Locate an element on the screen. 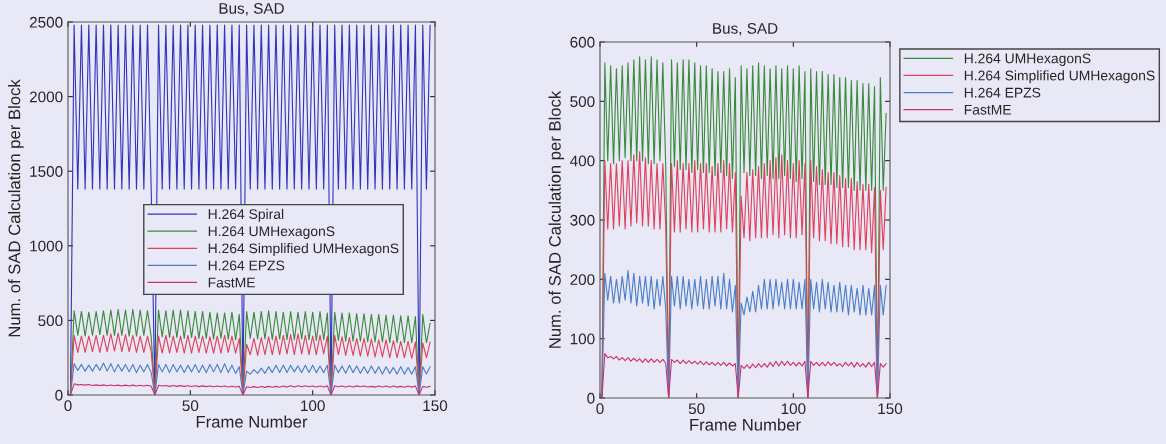 The height and width of the screenshot is (444, 1166). y-tick-label: 1000 is located at coordinates (46, 246).